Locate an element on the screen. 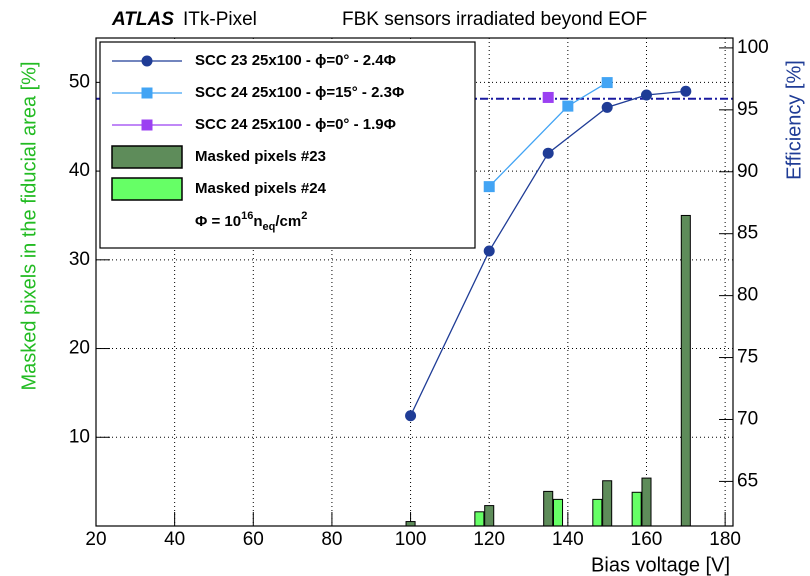 The width and height of the screenshot is (810, 576). legend-note-part: 16 is located at coordinates (247, 216).